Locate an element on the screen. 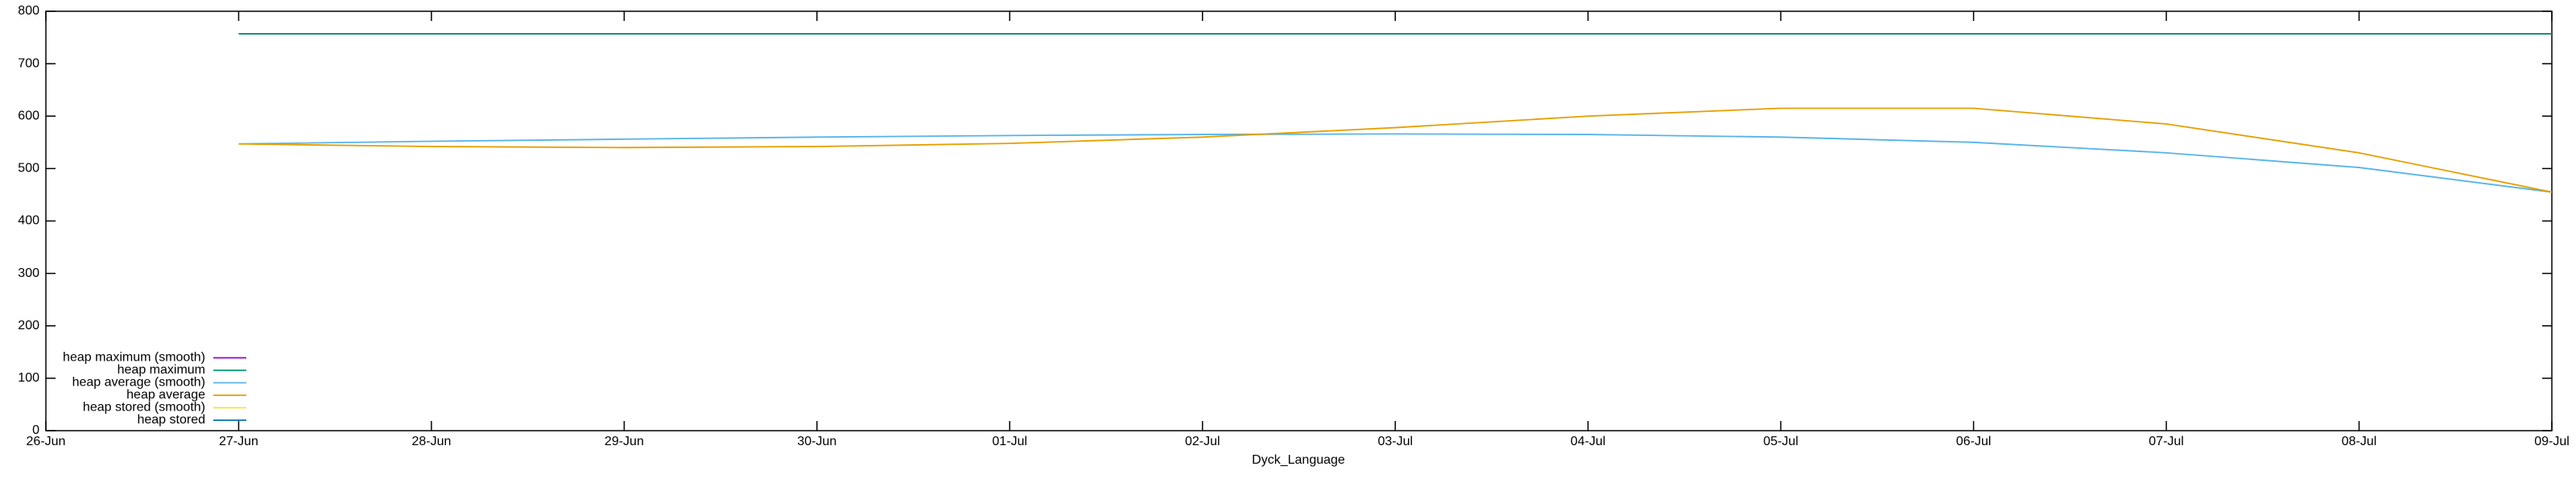  legend-label: heap maximum is located at coordinates (161, 370).